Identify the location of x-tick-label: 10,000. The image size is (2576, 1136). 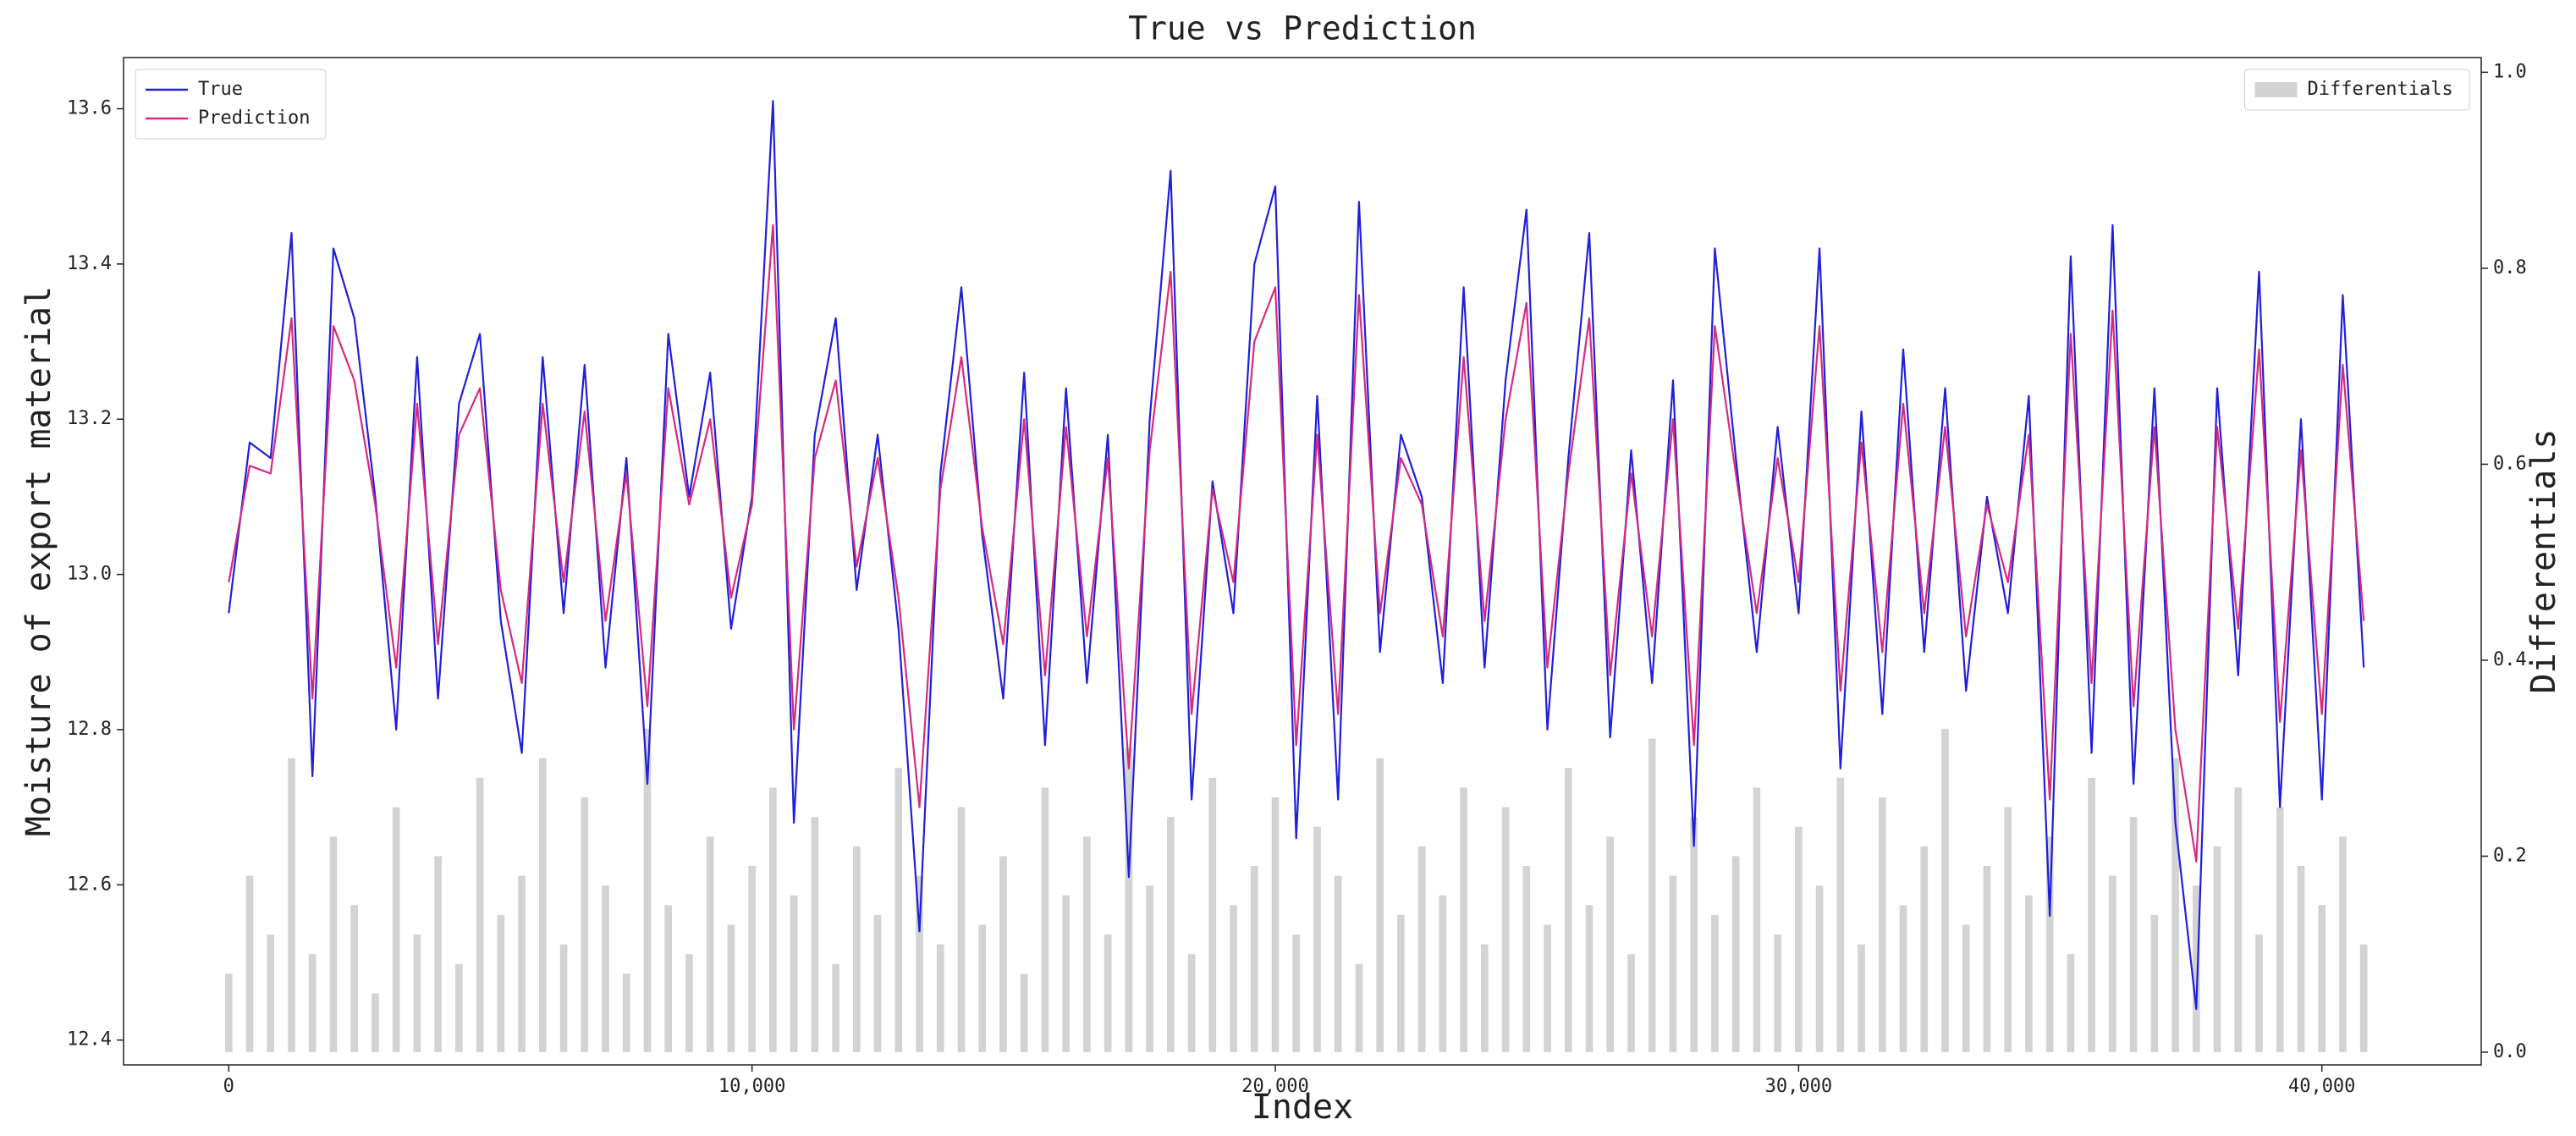
(751, 1086).